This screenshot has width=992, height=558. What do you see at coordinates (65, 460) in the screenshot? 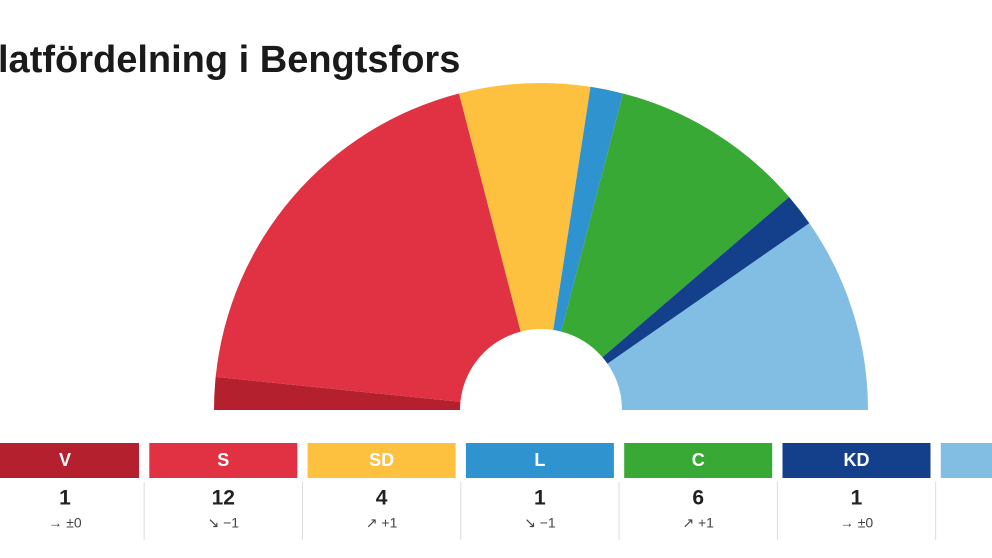
I see `party-name: V` at bounding box center [65, 460].